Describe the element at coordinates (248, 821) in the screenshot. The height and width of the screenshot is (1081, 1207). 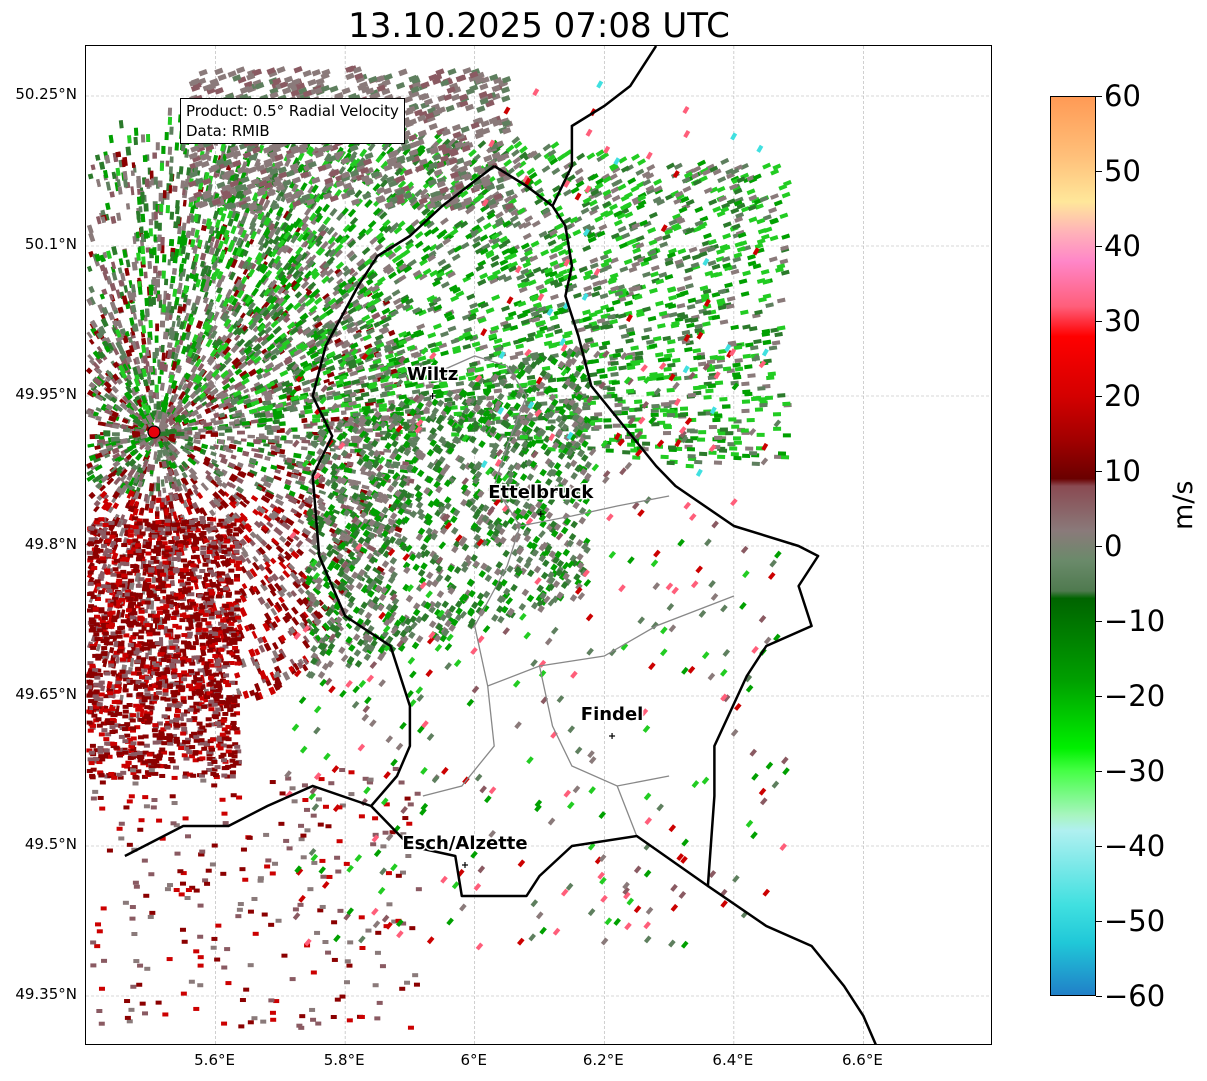
I see `belgium-france-border` at that location.